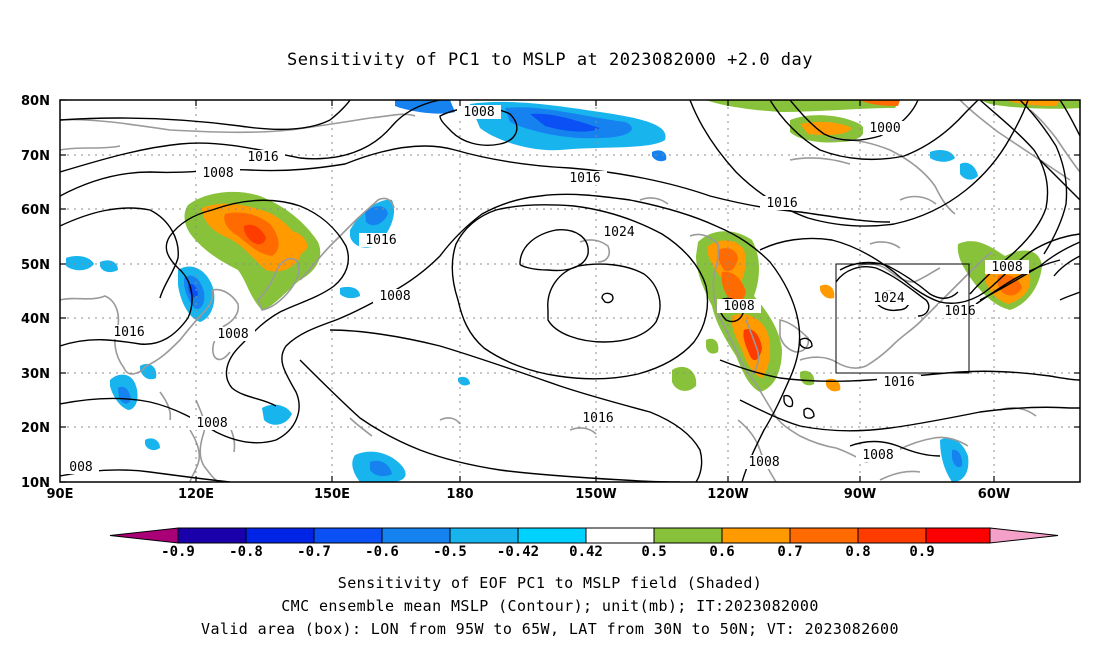 This screenshot has width=1100, height=650. What do you see at coordinates (382, 552) in the screenshot?
I see `colorbar-label: -0.6` at bounding box center [382, 552].